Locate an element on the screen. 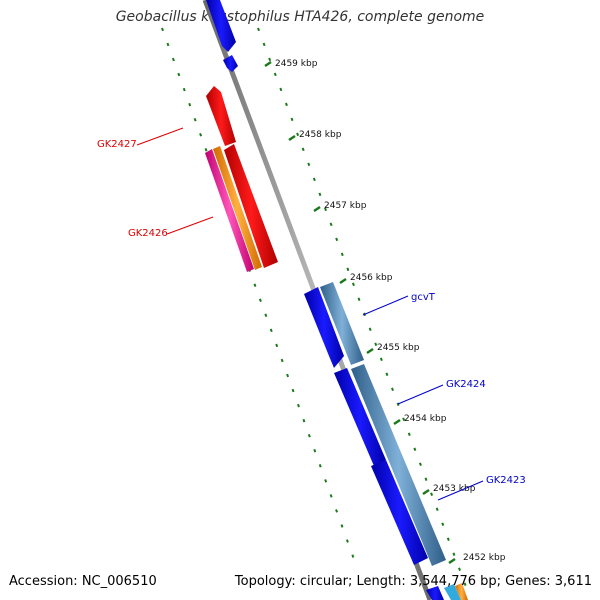 The height and width of the screenshot is (600, 600). tick-label: 2459 kbp is located at coordinates (296, 64).